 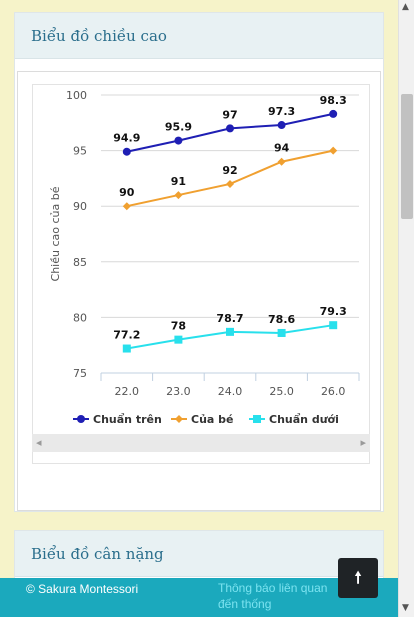 What do you see at coordinates (80, 262) in the screenshot?
I see `y-tick-label: 85` at bounding box center [80, 262].